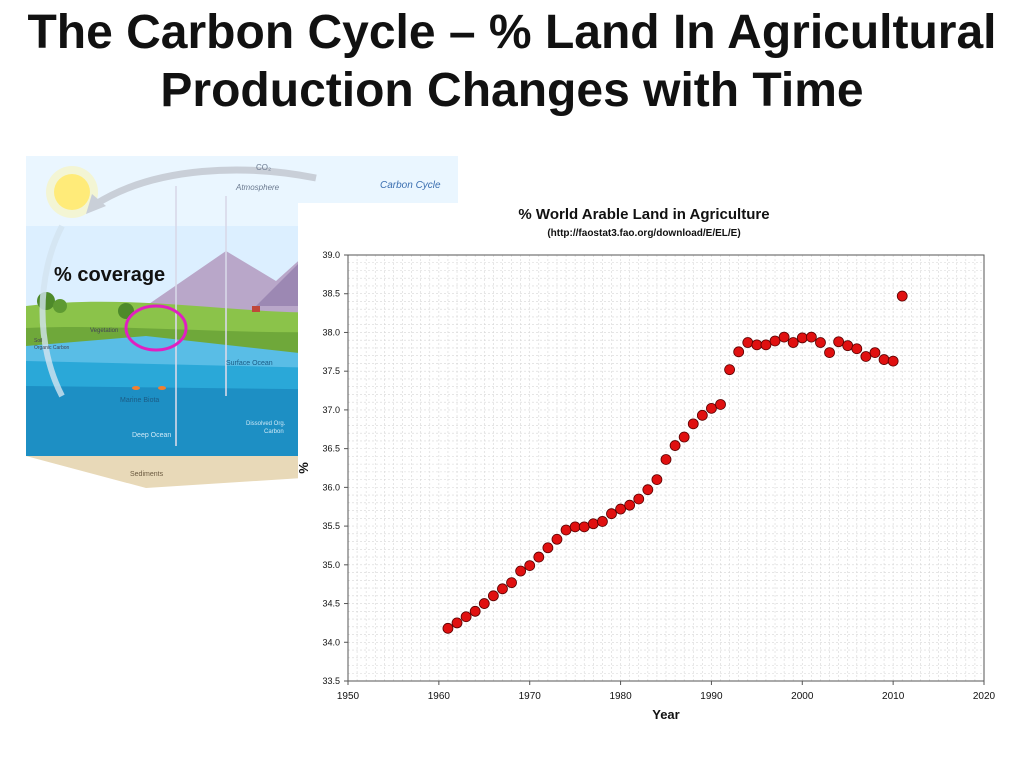 The image size is (1024, 768). What do you see at coordinates (331, 255) in the screenshot?
I see `y-tick-label: 39.0` at bounding box center [331, 255].